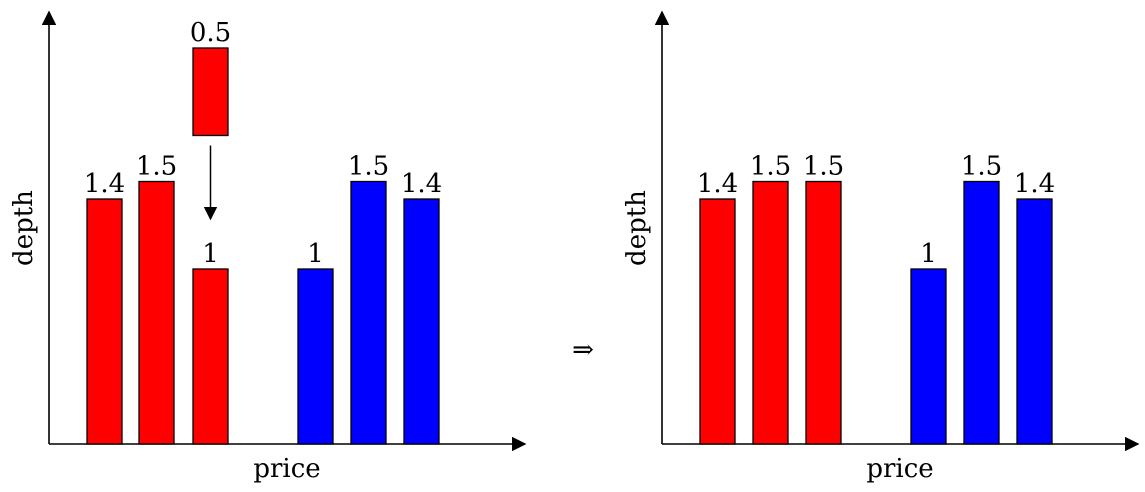  I want to click on transition-arrow: ⇒, so click(583, 350).